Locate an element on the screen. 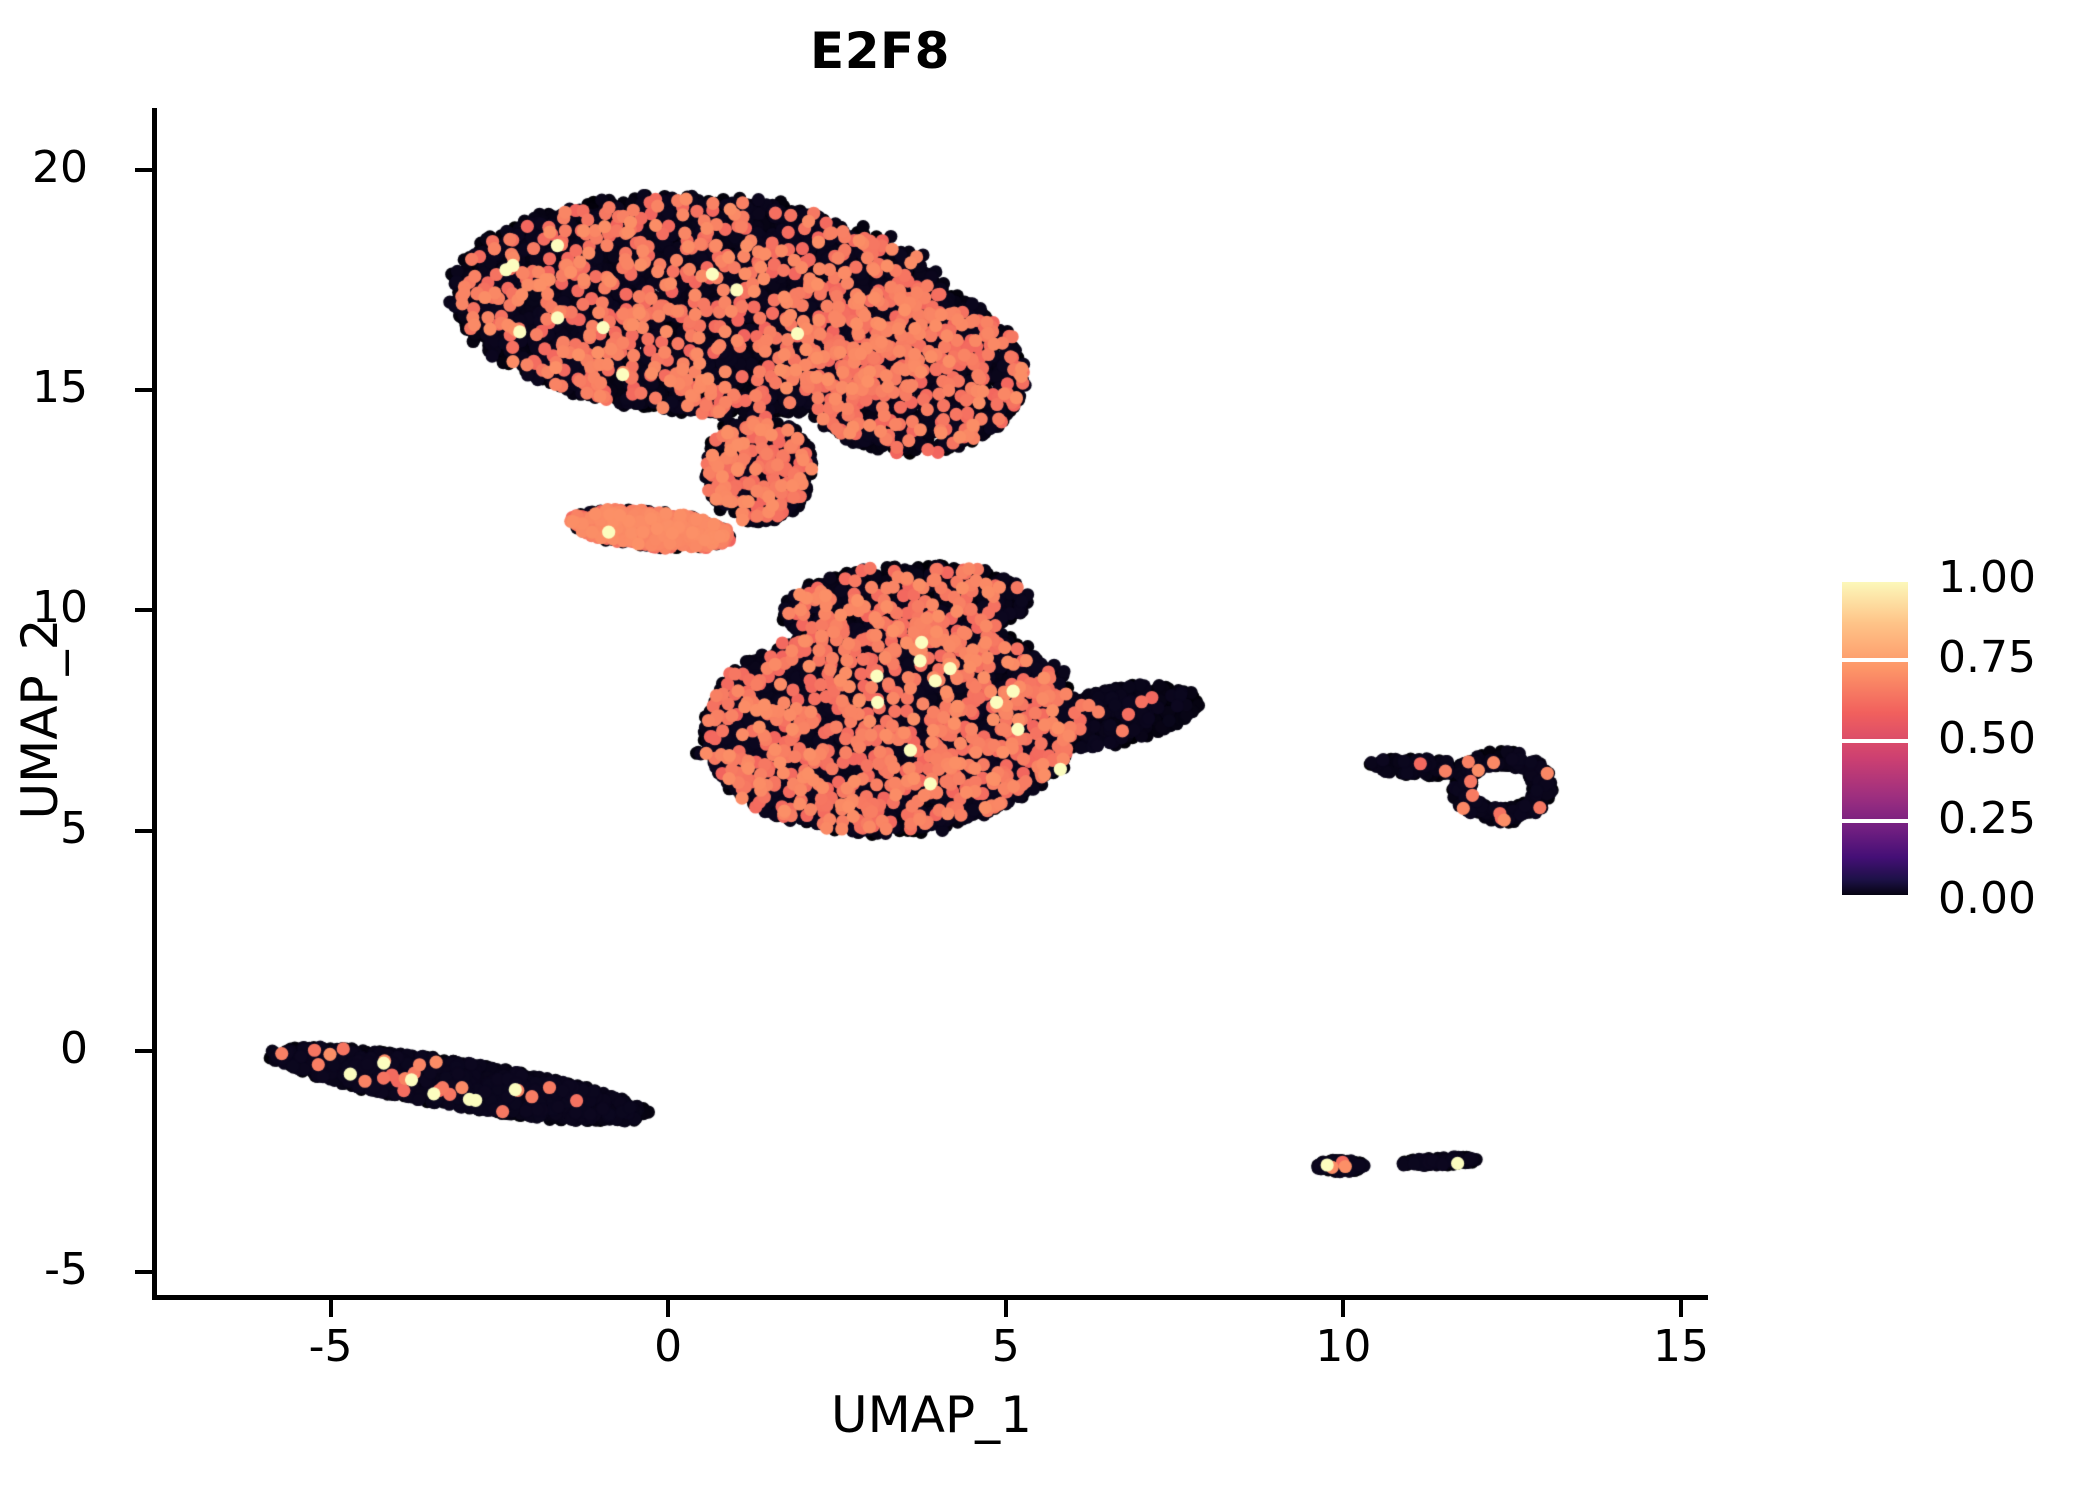 This screenshot has width=2100, height=1500. y-axis-spine is located at coordinates (154, 704).